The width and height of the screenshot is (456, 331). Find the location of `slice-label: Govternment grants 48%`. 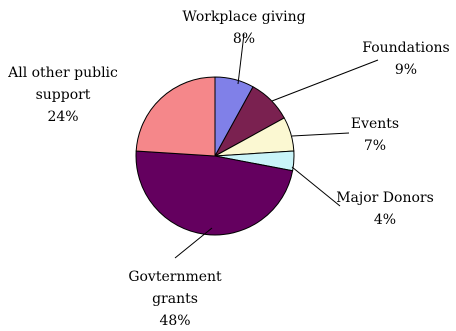

slice-label: Govternment grants 48% is located at coordinates (175, 299).